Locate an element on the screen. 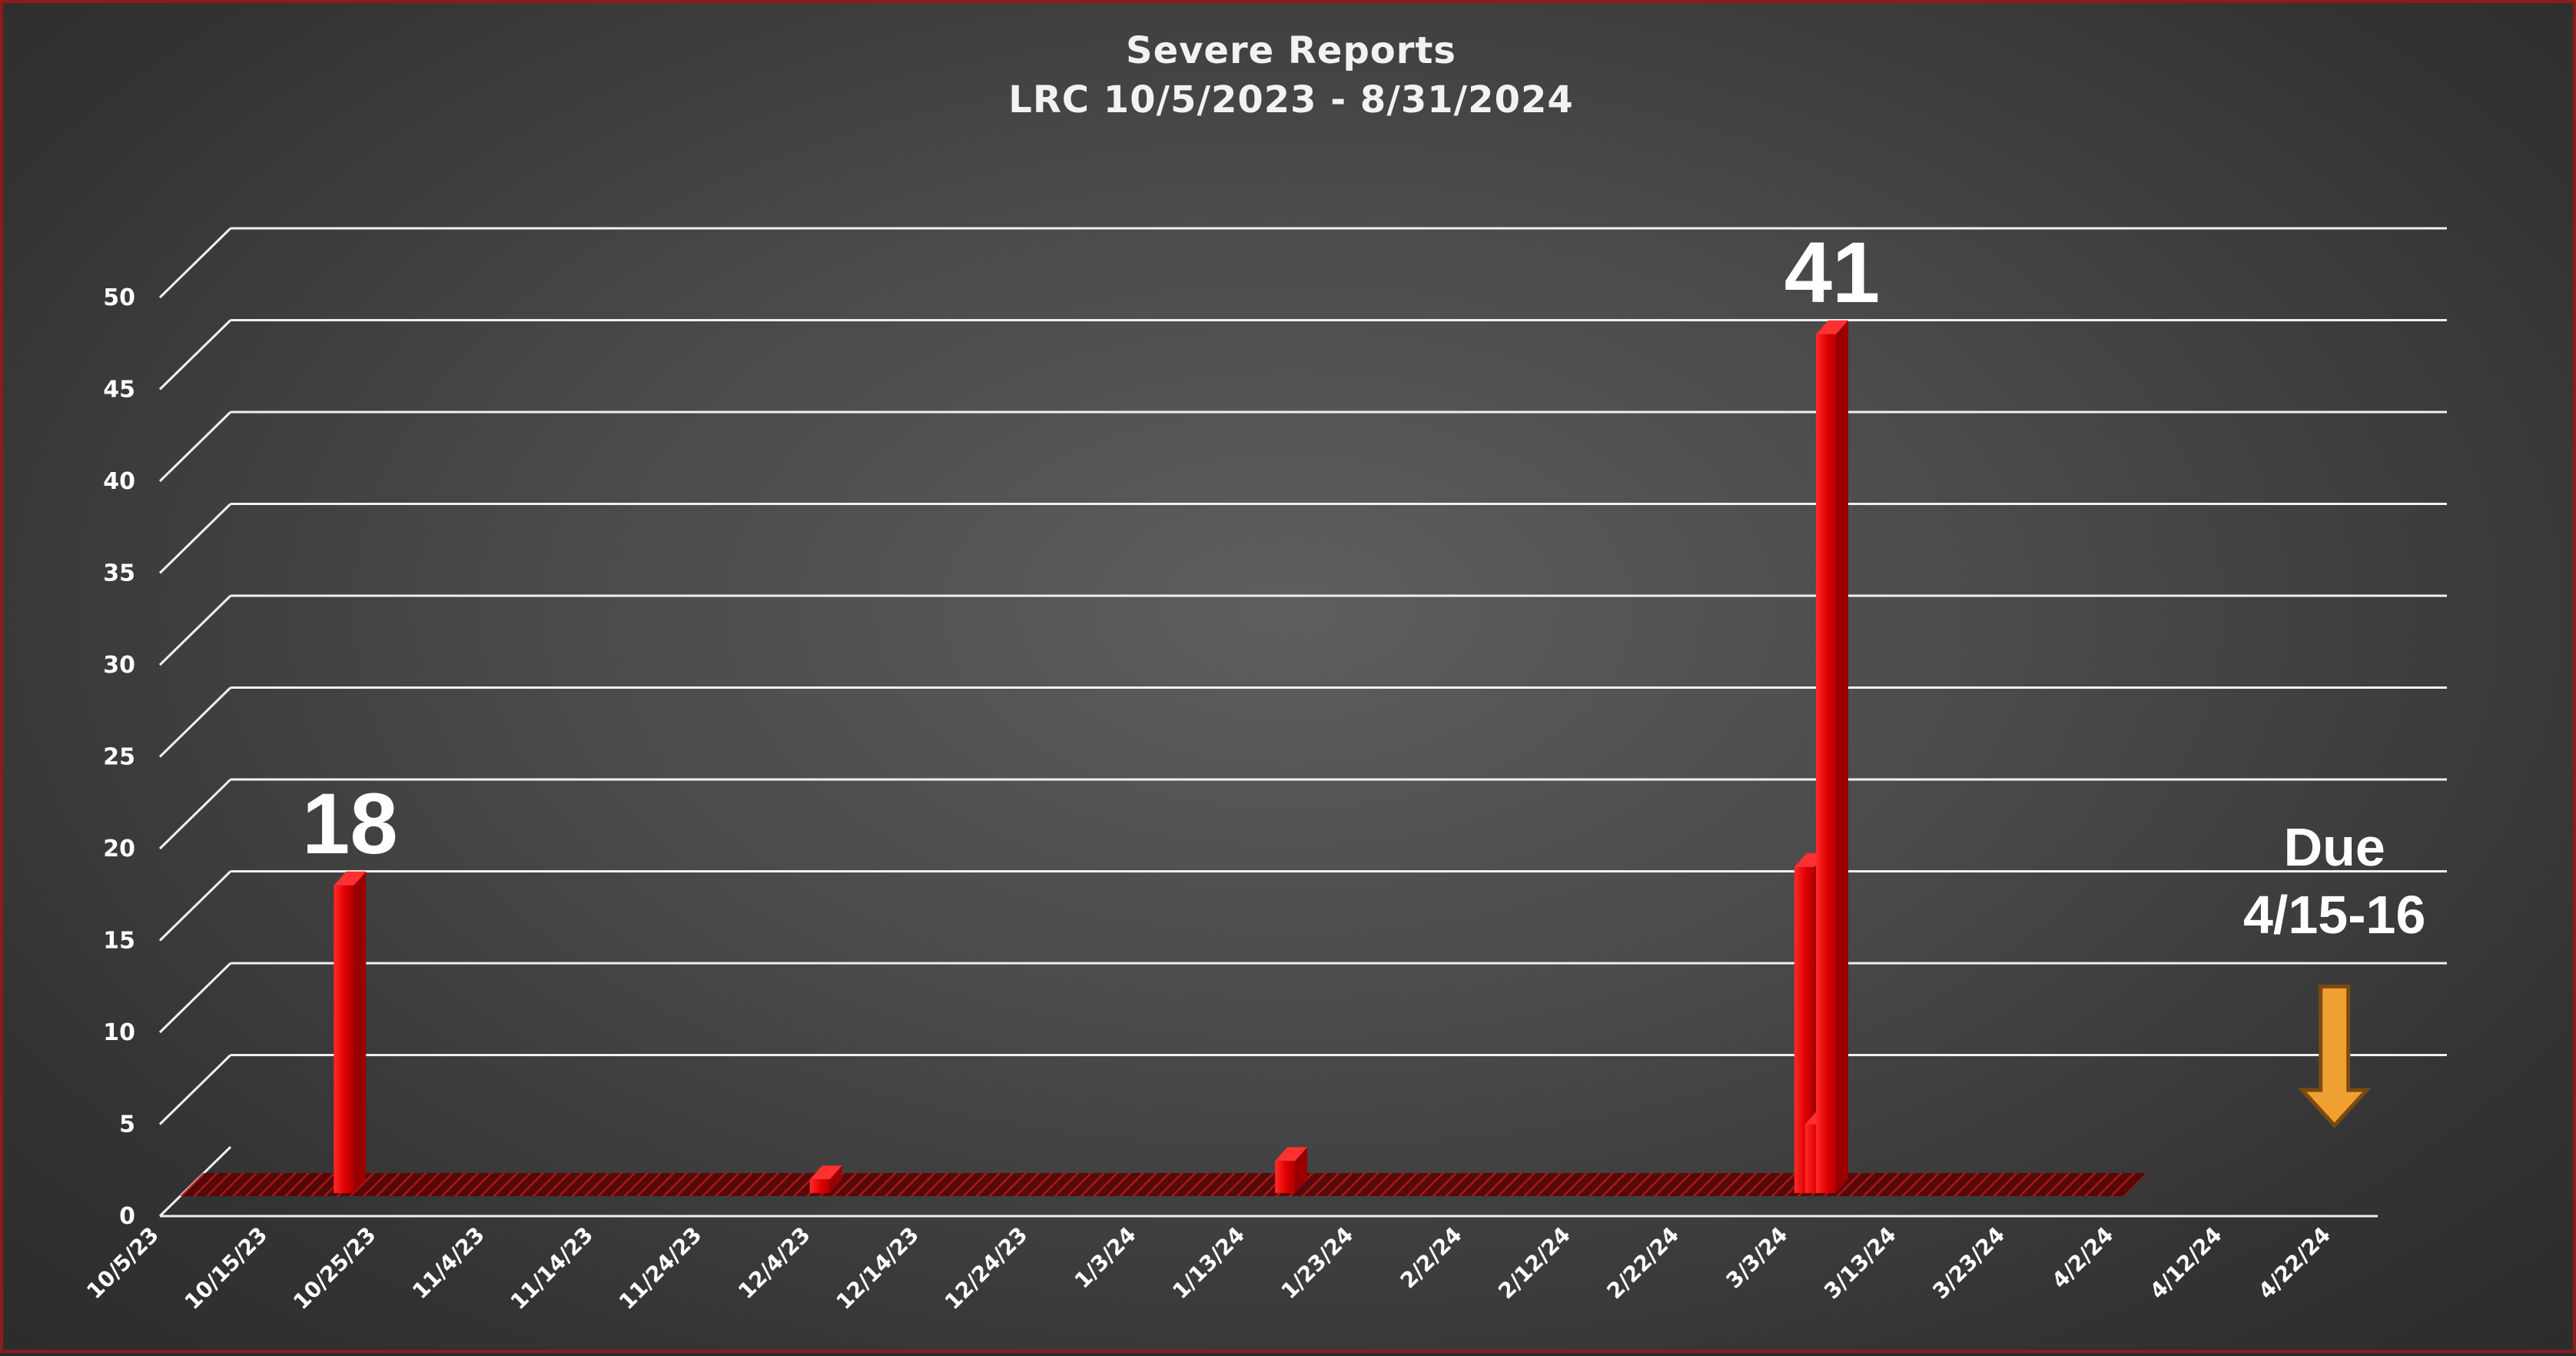 The height and width of the screenshot is (1356, 2576). arrow-label-line1: Due is located at coordinates (2334, 847).